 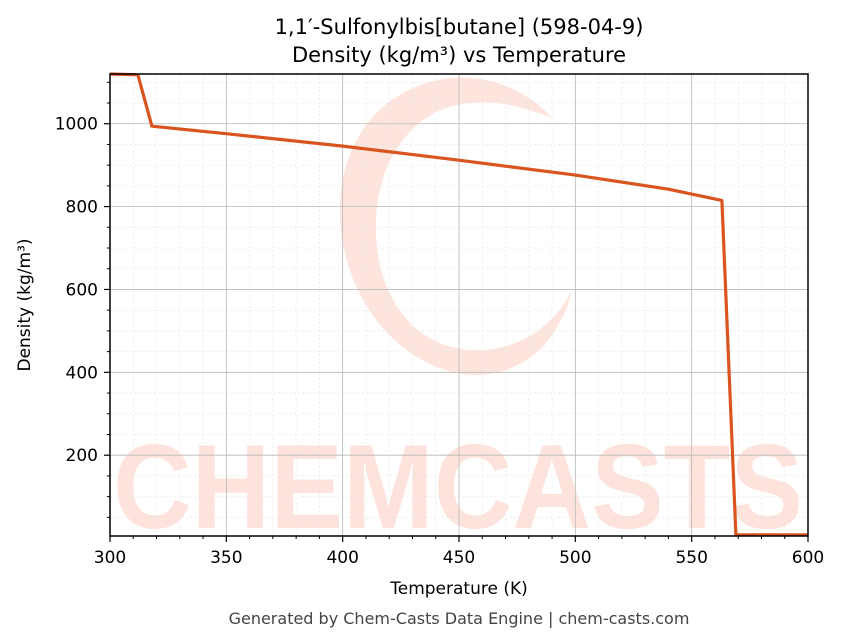 I want to click on x-axis-label: Temperature (K), so click(x=458, y=589).